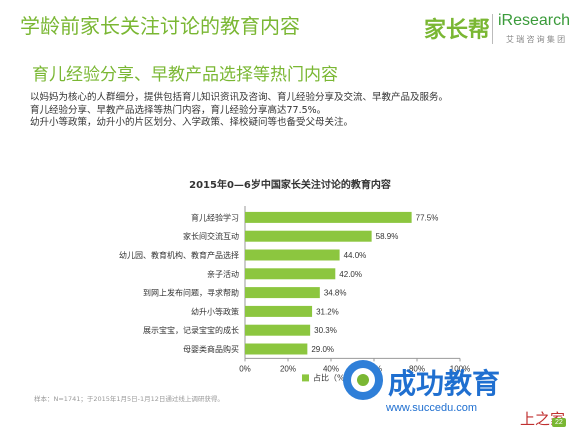 The image size is (580, 435). What do you see at coordinates (290, 185) in the screenshot?
I see `chart-title: 2015年0—6岁中国家长关注讨论的教育内容` at bounding box center [290, 185].